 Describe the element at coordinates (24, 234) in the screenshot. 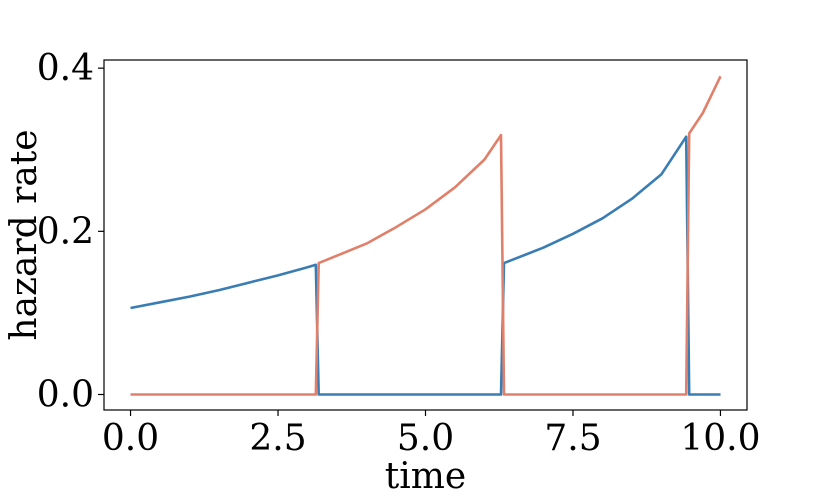

I see `y-axis-label: hazard rate` at that location.